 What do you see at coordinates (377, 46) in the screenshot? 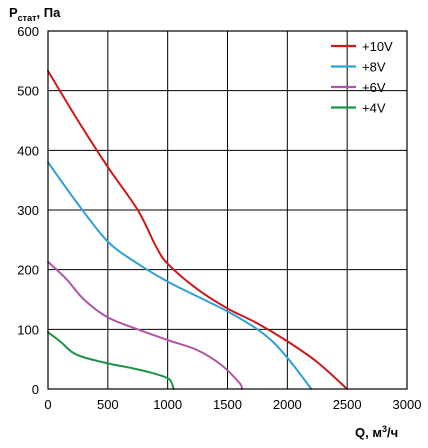
I see `legend-label: +10V` at bounding box center [377, 46].